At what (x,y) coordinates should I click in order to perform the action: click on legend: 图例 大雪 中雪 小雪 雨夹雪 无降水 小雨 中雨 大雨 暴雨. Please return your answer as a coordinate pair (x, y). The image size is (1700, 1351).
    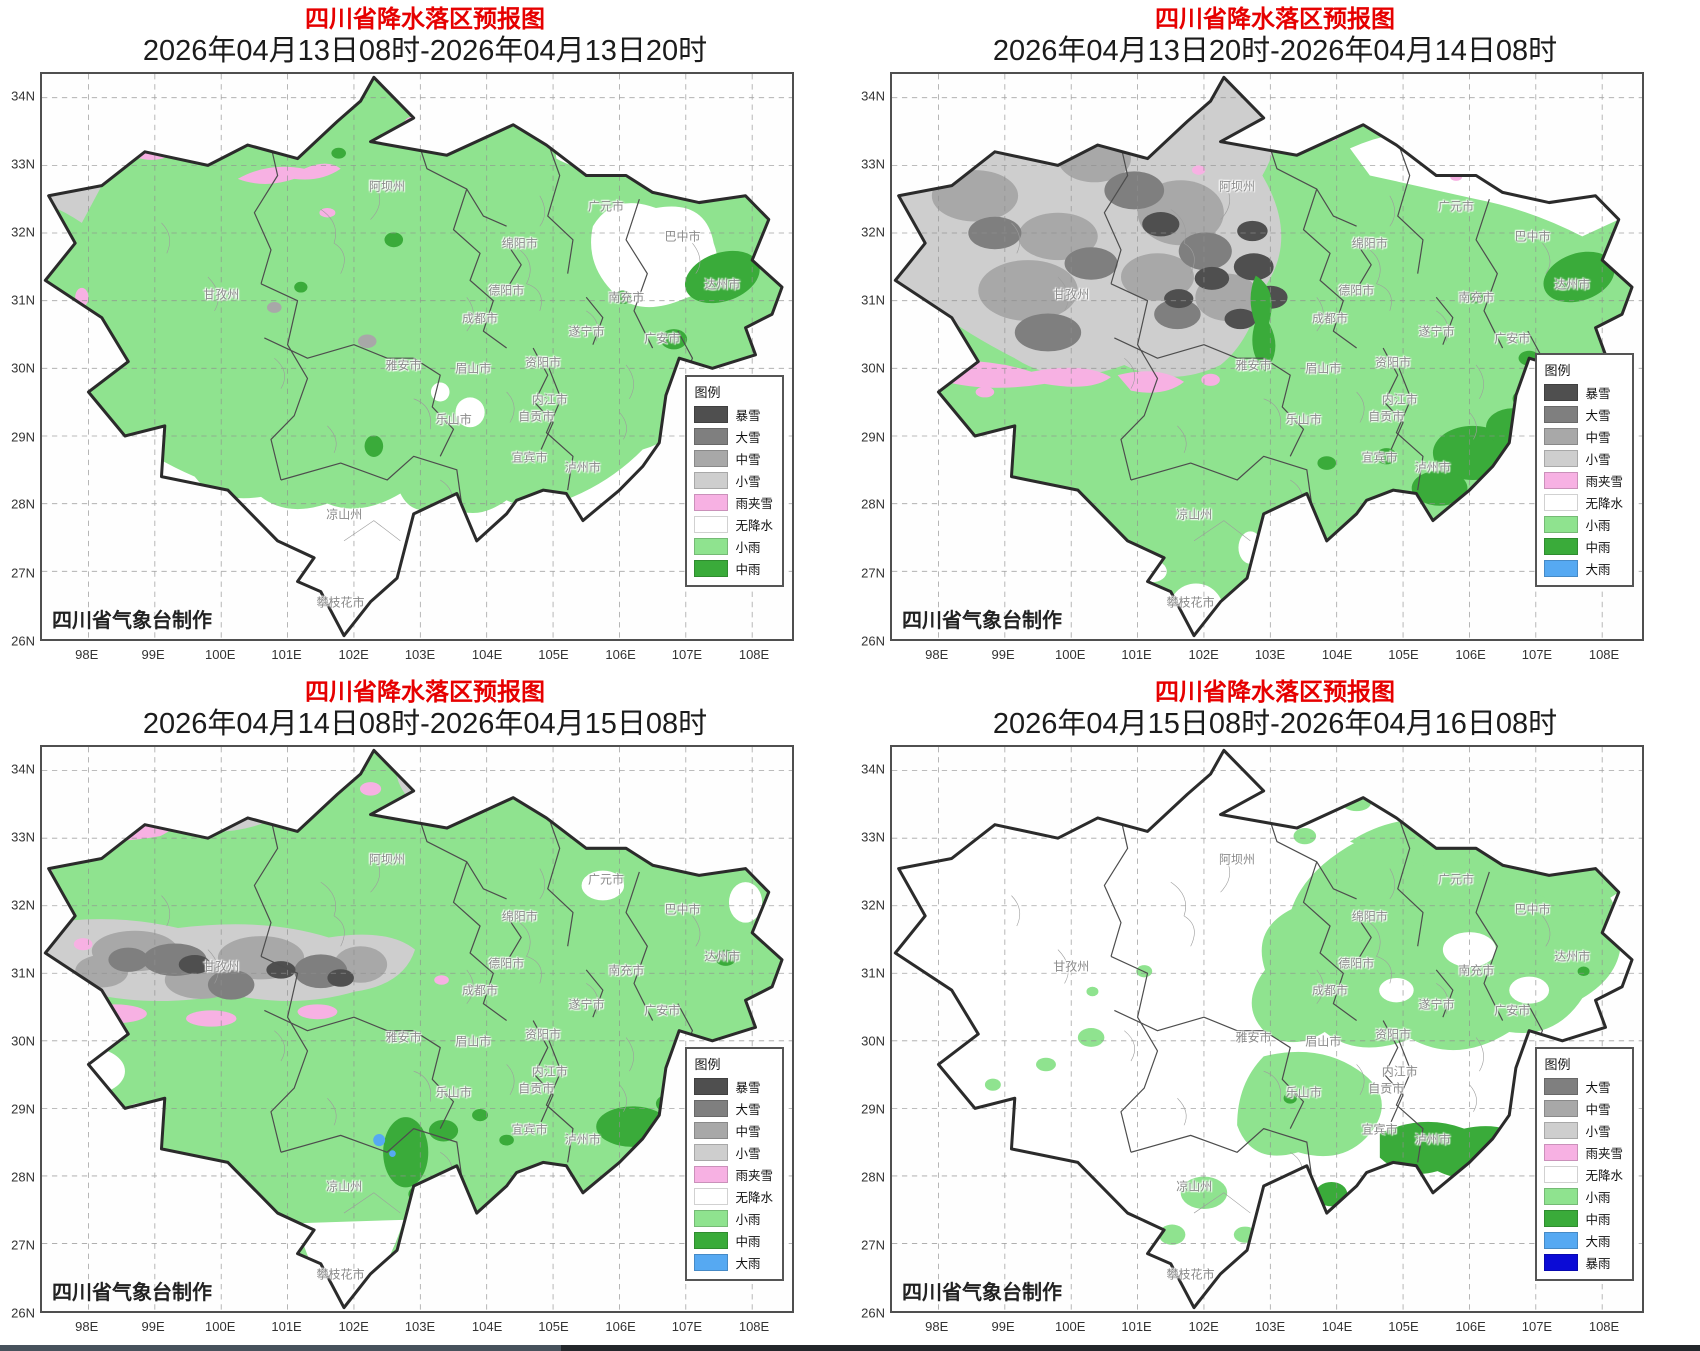
    Looking at the image, I should click on (1584, 1164).